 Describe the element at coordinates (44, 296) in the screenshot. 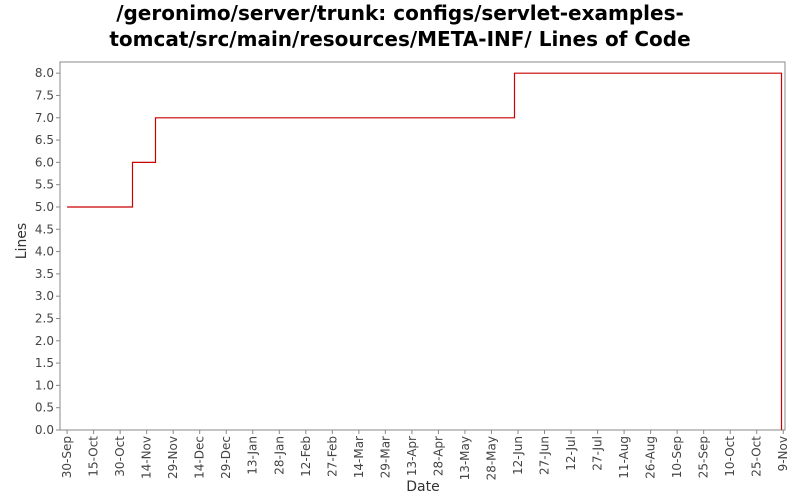

I see `y-tick-label: 3.0` at that location.